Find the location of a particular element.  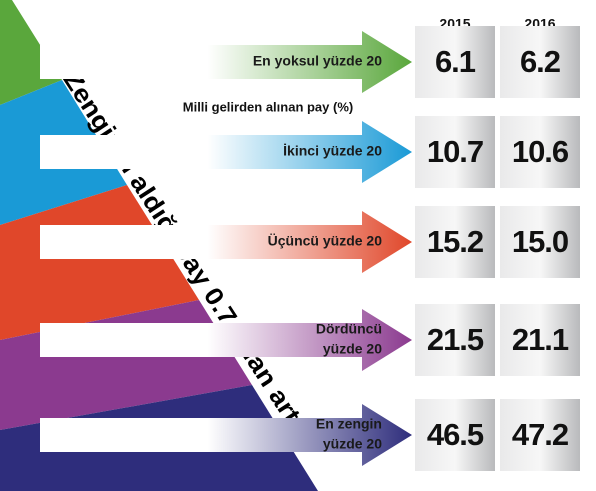

row-label: İkinci yüzde 20 is located at coordinates (332, 151).